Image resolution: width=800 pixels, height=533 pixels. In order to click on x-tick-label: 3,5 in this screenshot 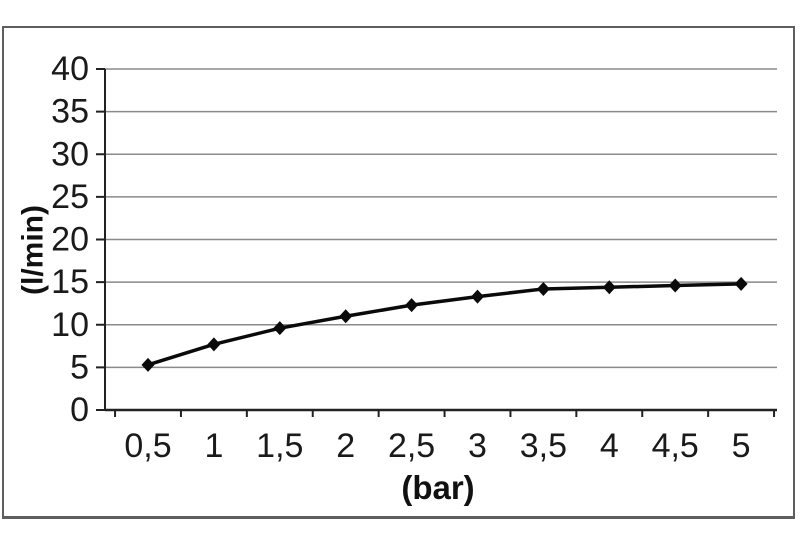, I will do `click(543, 446)`.